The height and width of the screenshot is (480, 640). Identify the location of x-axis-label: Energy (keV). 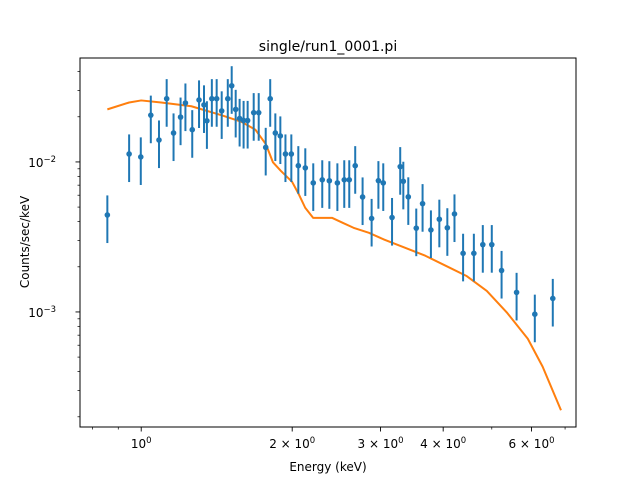
(327, 467).